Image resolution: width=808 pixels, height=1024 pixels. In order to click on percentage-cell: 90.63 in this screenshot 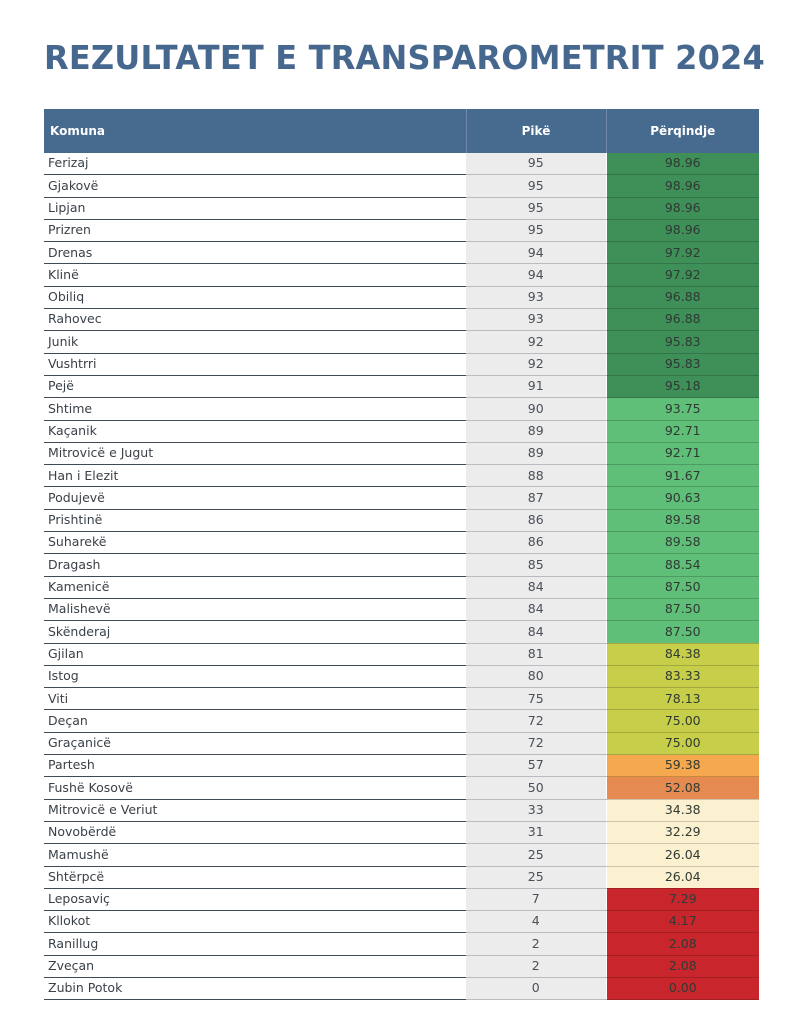, I will do `click(682, 498)`.